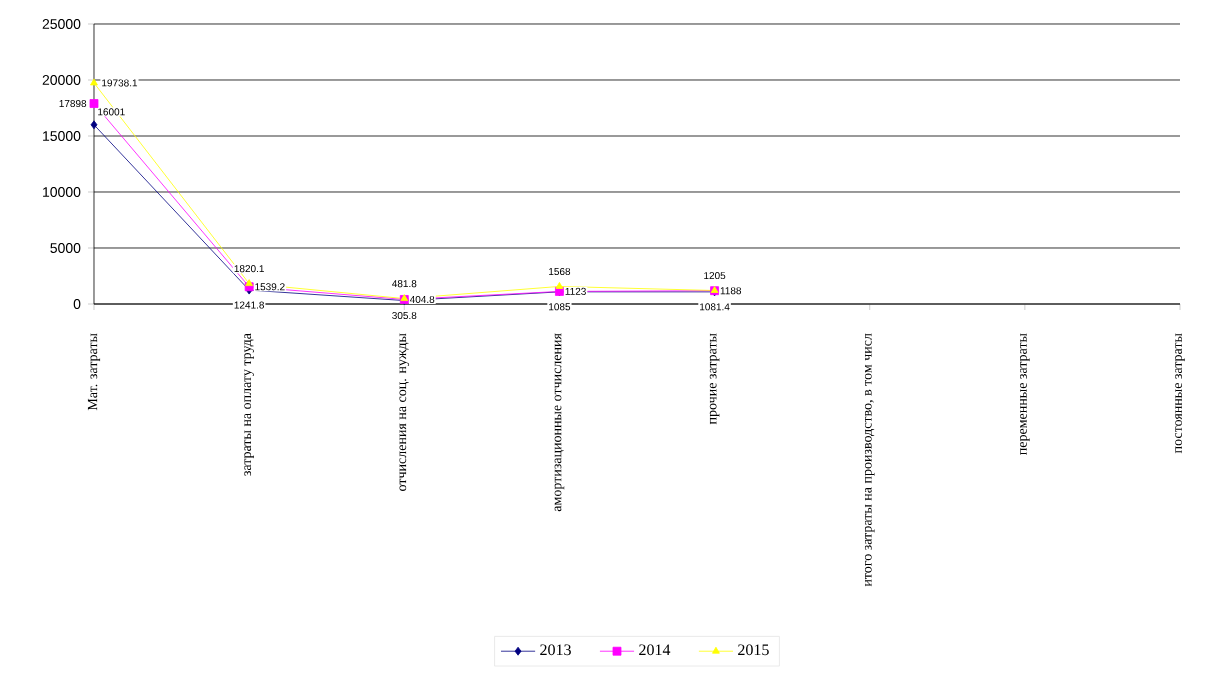 The width and height of the screenshot is (1210, 680). I want to click on legend-label: 2015, so click(753, 650).